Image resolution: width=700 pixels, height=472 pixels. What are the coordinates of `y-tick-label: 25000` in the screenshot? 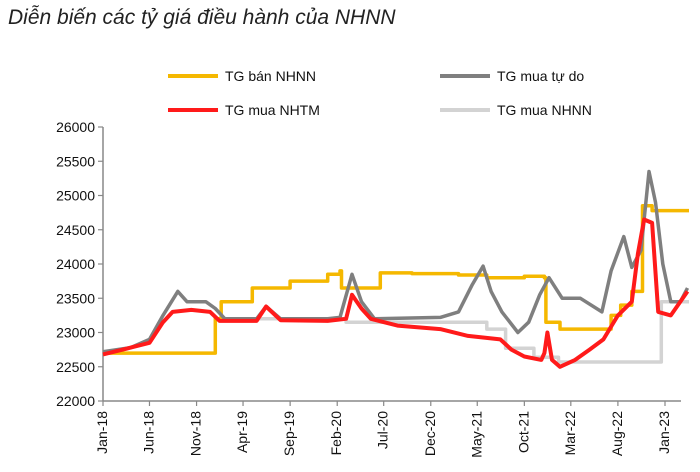 It's located at (75, 196).